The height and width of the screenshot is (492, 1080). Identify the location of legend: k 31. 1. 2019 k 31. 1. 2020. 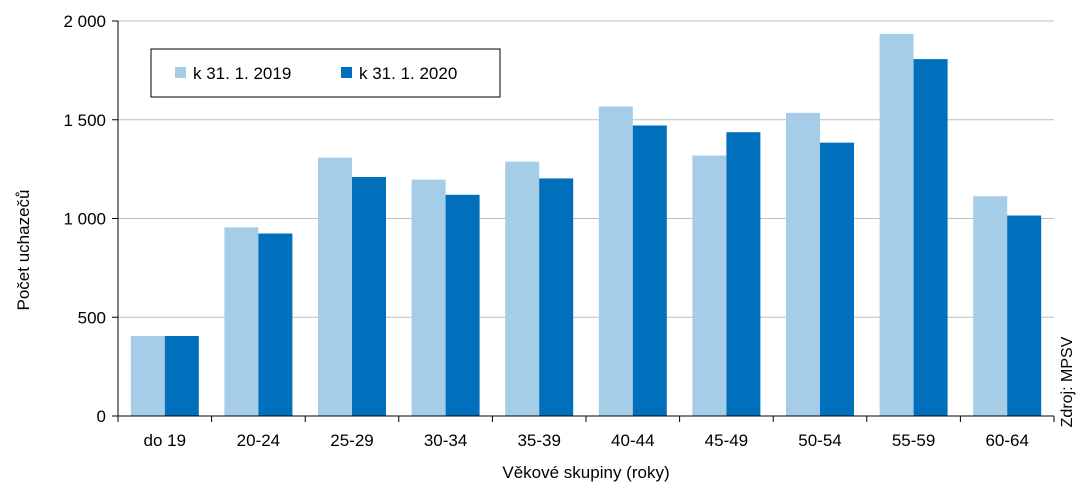
(325, 73).